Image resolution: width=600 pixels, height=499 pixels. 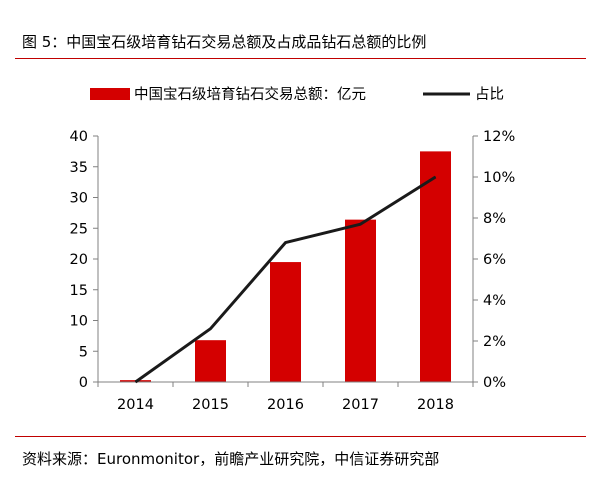 I want to click on left-tick-label: 5, so click(x=83, y=352).